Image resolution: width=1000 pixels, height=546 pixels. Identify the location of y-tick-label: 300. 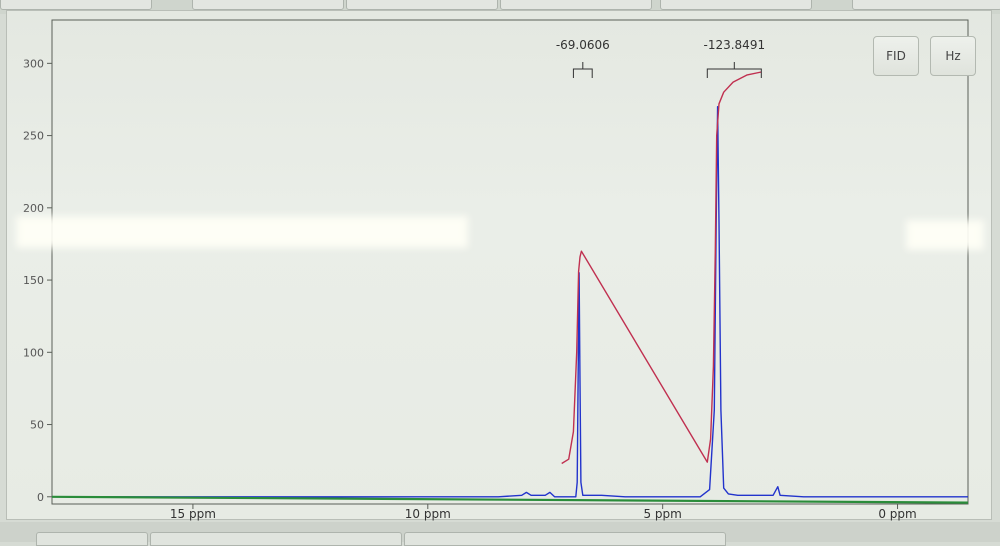
(33, 63).